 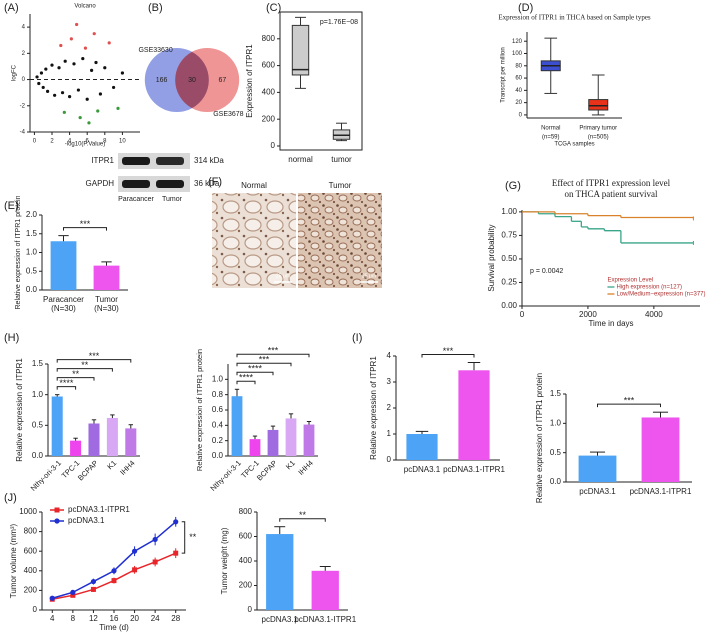 What do you see at coordinates (273, 145) in the screenshot?
I see `y-tick-label: 0` at bounding box center [273, 145].